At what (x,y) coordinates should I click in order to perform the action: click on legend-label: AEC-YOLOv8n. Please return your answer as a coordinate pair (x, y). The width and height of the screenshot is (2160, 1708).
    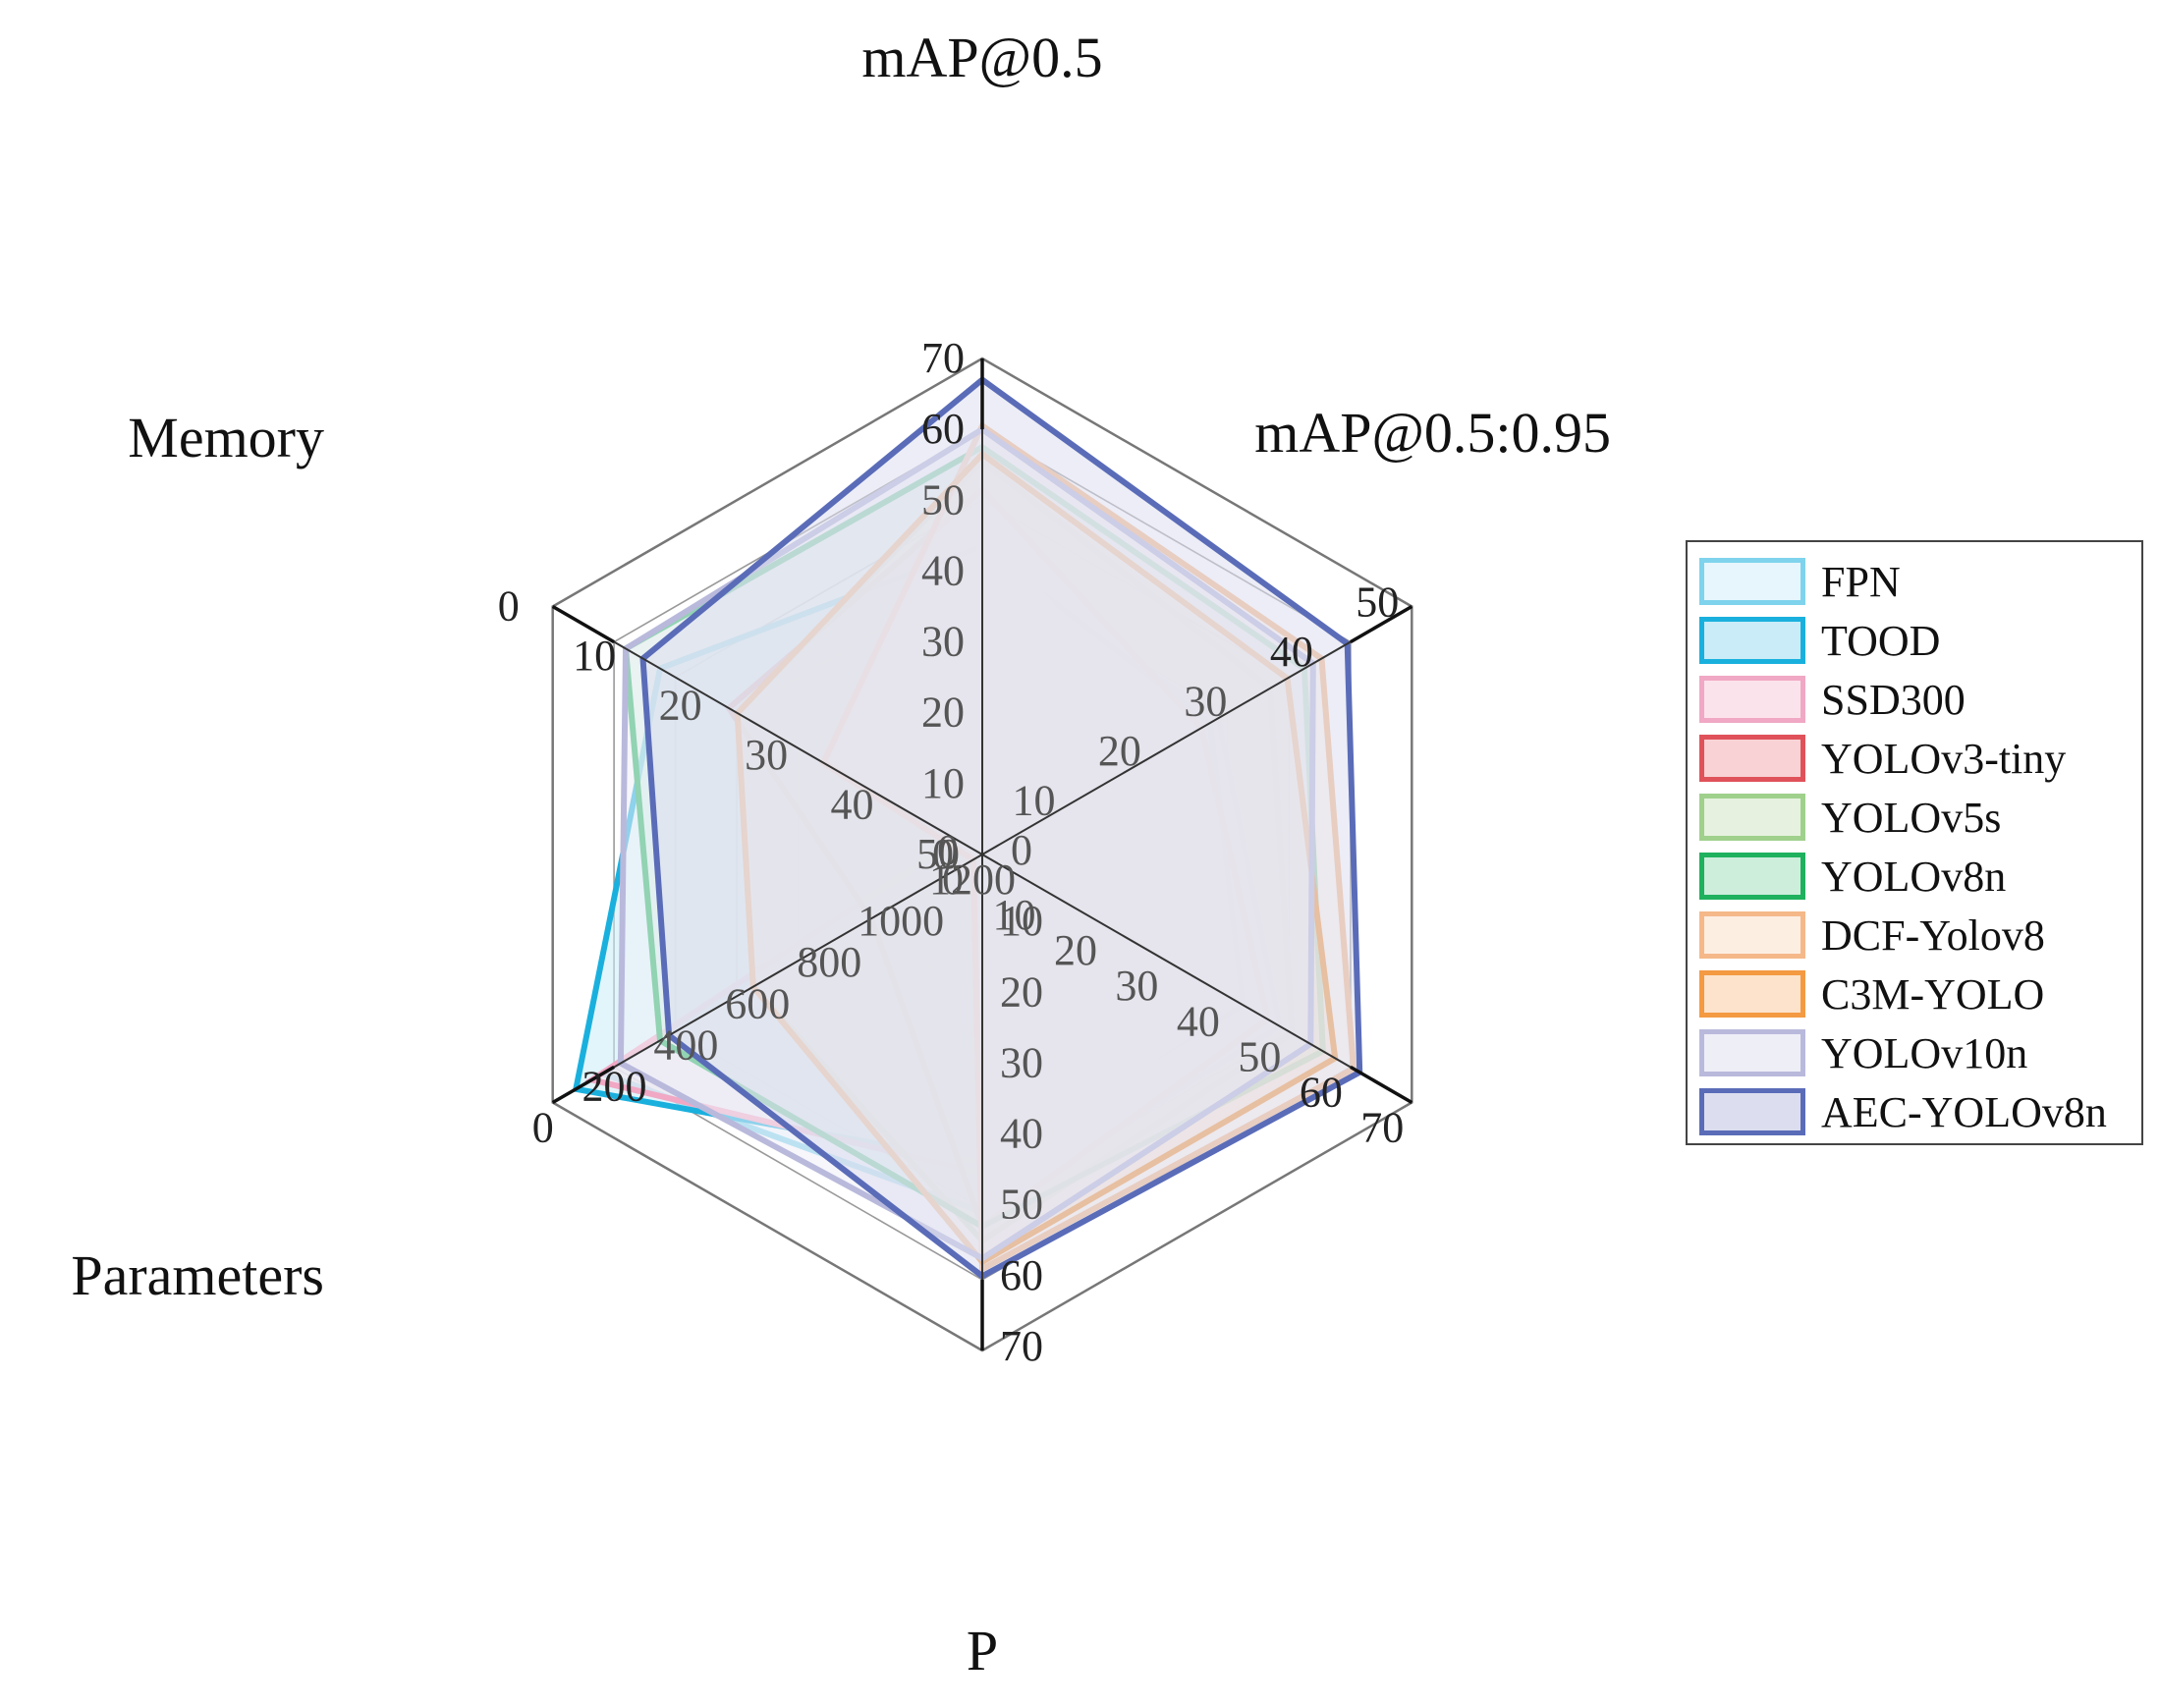
    Looking at the image, I should click on (1964, 1111).